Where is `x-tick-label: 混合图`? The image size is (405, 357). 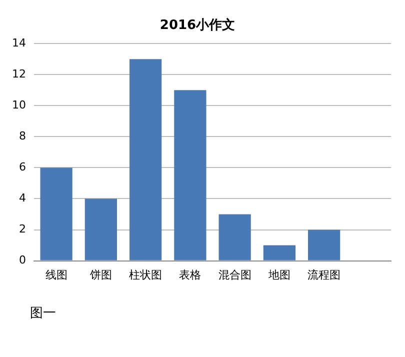
x-tick-label: 混合图 is located at coordinates (235, 275).